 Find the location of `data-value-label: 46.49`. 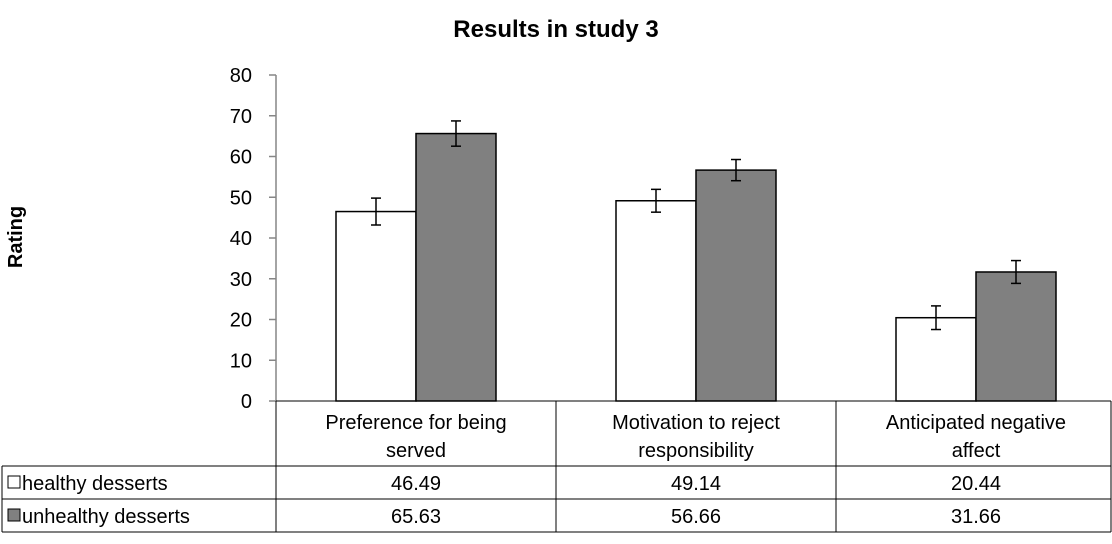

data-value-label: 46.49 is located at coordinates (416, 484).